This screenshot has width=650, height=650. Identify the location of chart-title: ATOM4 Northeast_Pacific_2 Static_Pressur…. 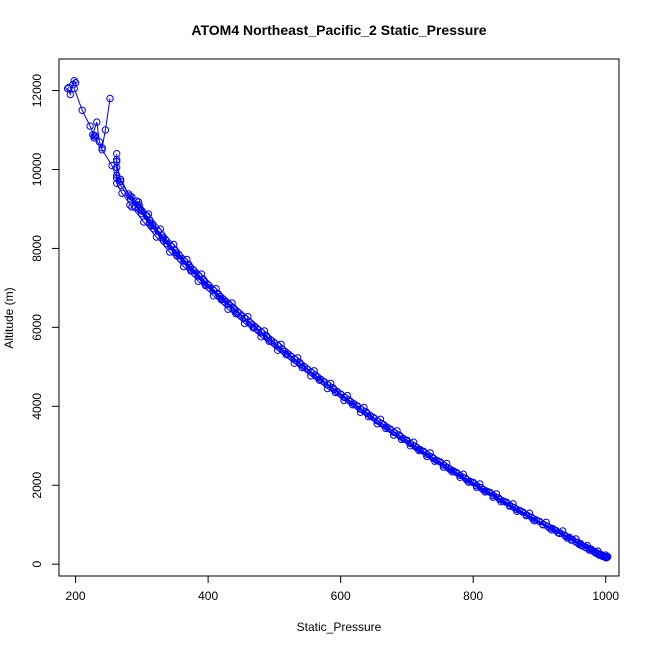
(338, 30).